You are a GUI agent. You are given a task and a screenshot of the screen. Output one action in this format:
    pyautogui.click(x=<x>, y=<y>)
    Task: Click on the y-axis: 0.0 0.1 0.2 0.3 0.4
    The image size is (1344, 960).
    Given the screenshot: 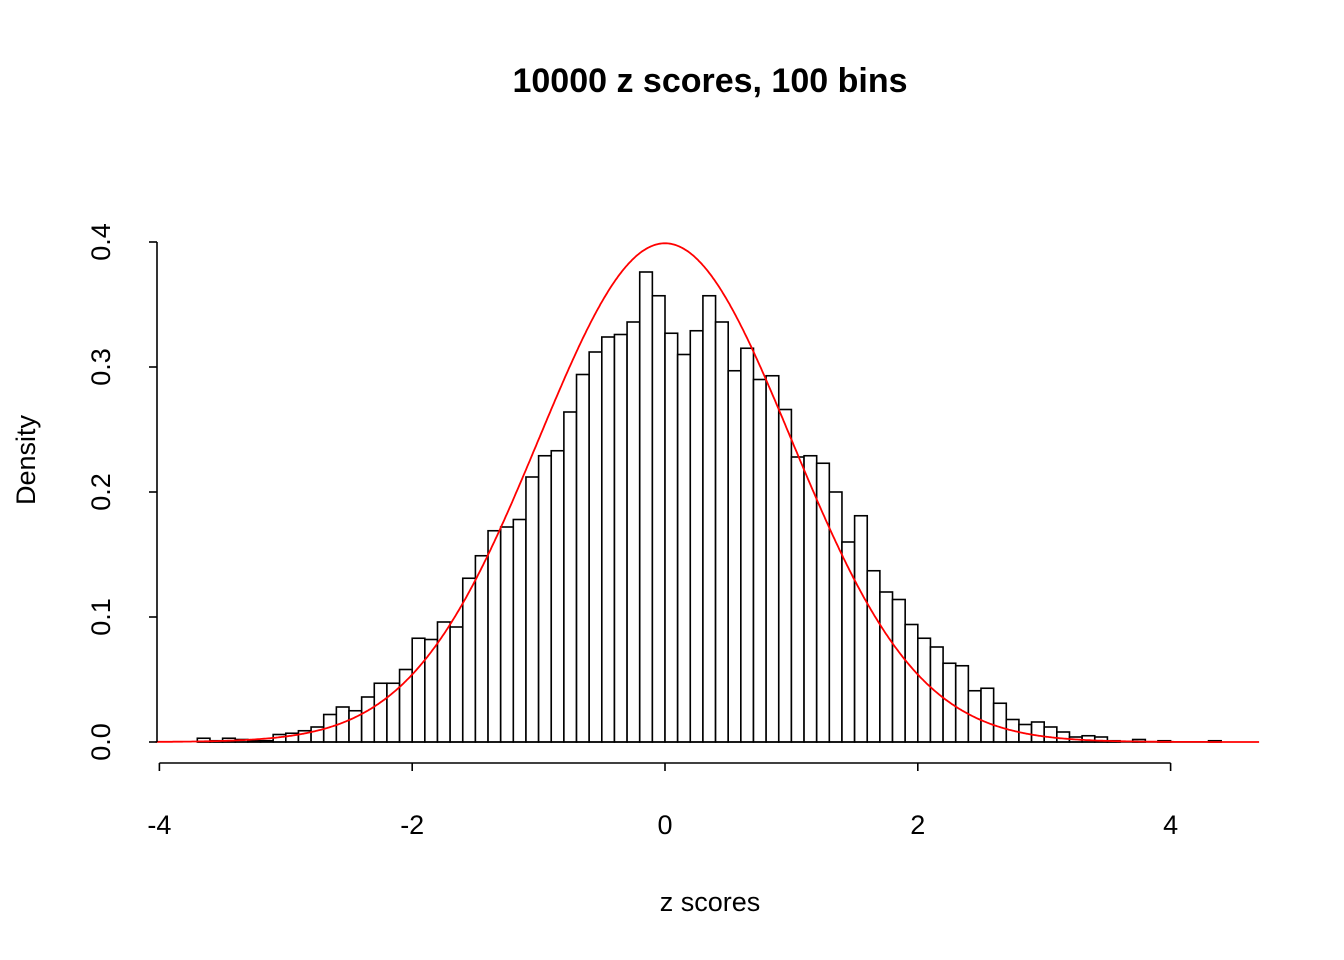 What is the action you would take?
    pyautogui.click(x=122, y=492)
    